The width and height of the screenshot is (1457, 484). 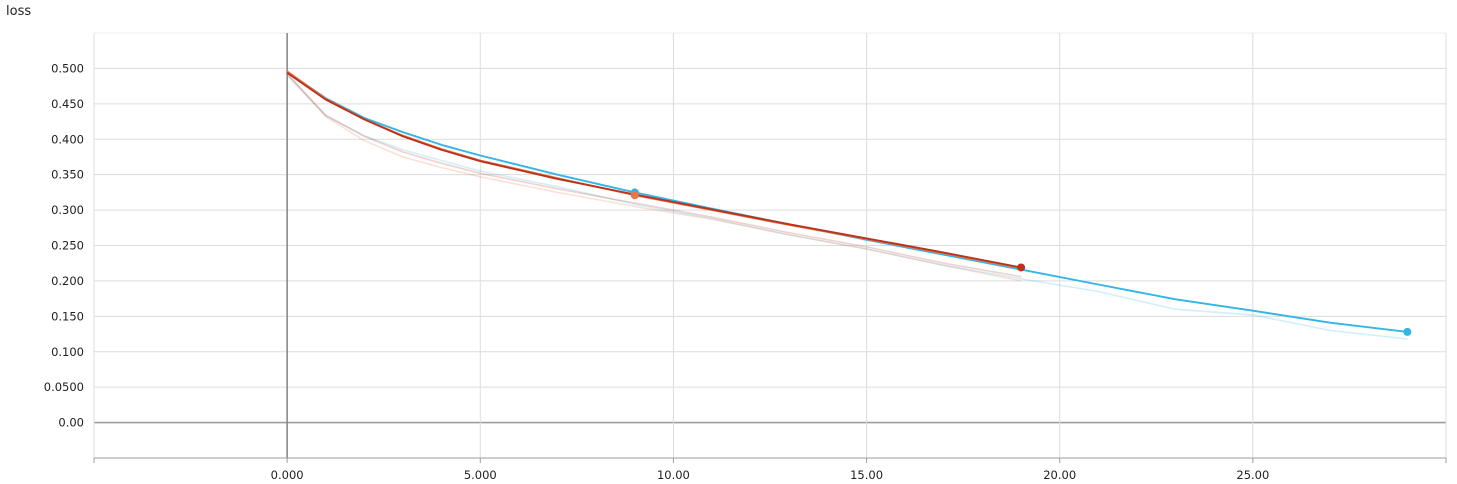 I want to click on y-tick-label: 0.300, so click(x=67, y=210).